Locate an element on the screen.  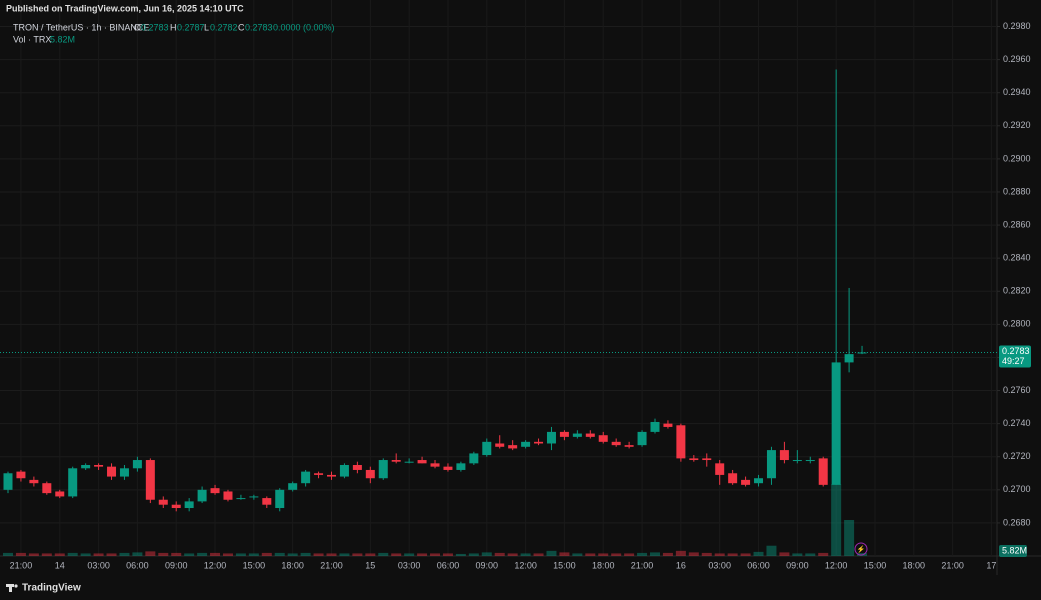
last-price-label: 0.2783 is located at coordinates (1016, 351).